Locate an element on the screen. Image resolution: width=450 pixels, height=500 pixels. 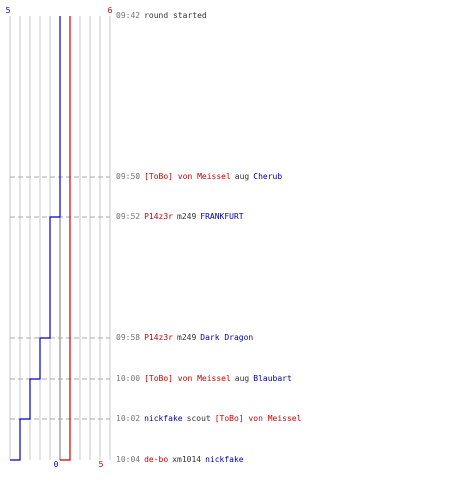
event-text: scout is located at coordinates (198, 418).